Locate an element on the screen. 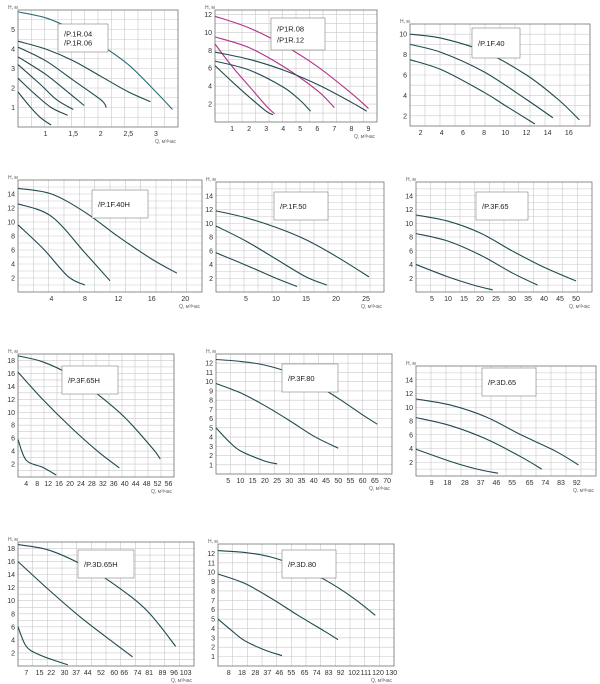 The width and height of the screenshot is (600, 684). x-tick-label: 12 is located at coordinates (527, 133).